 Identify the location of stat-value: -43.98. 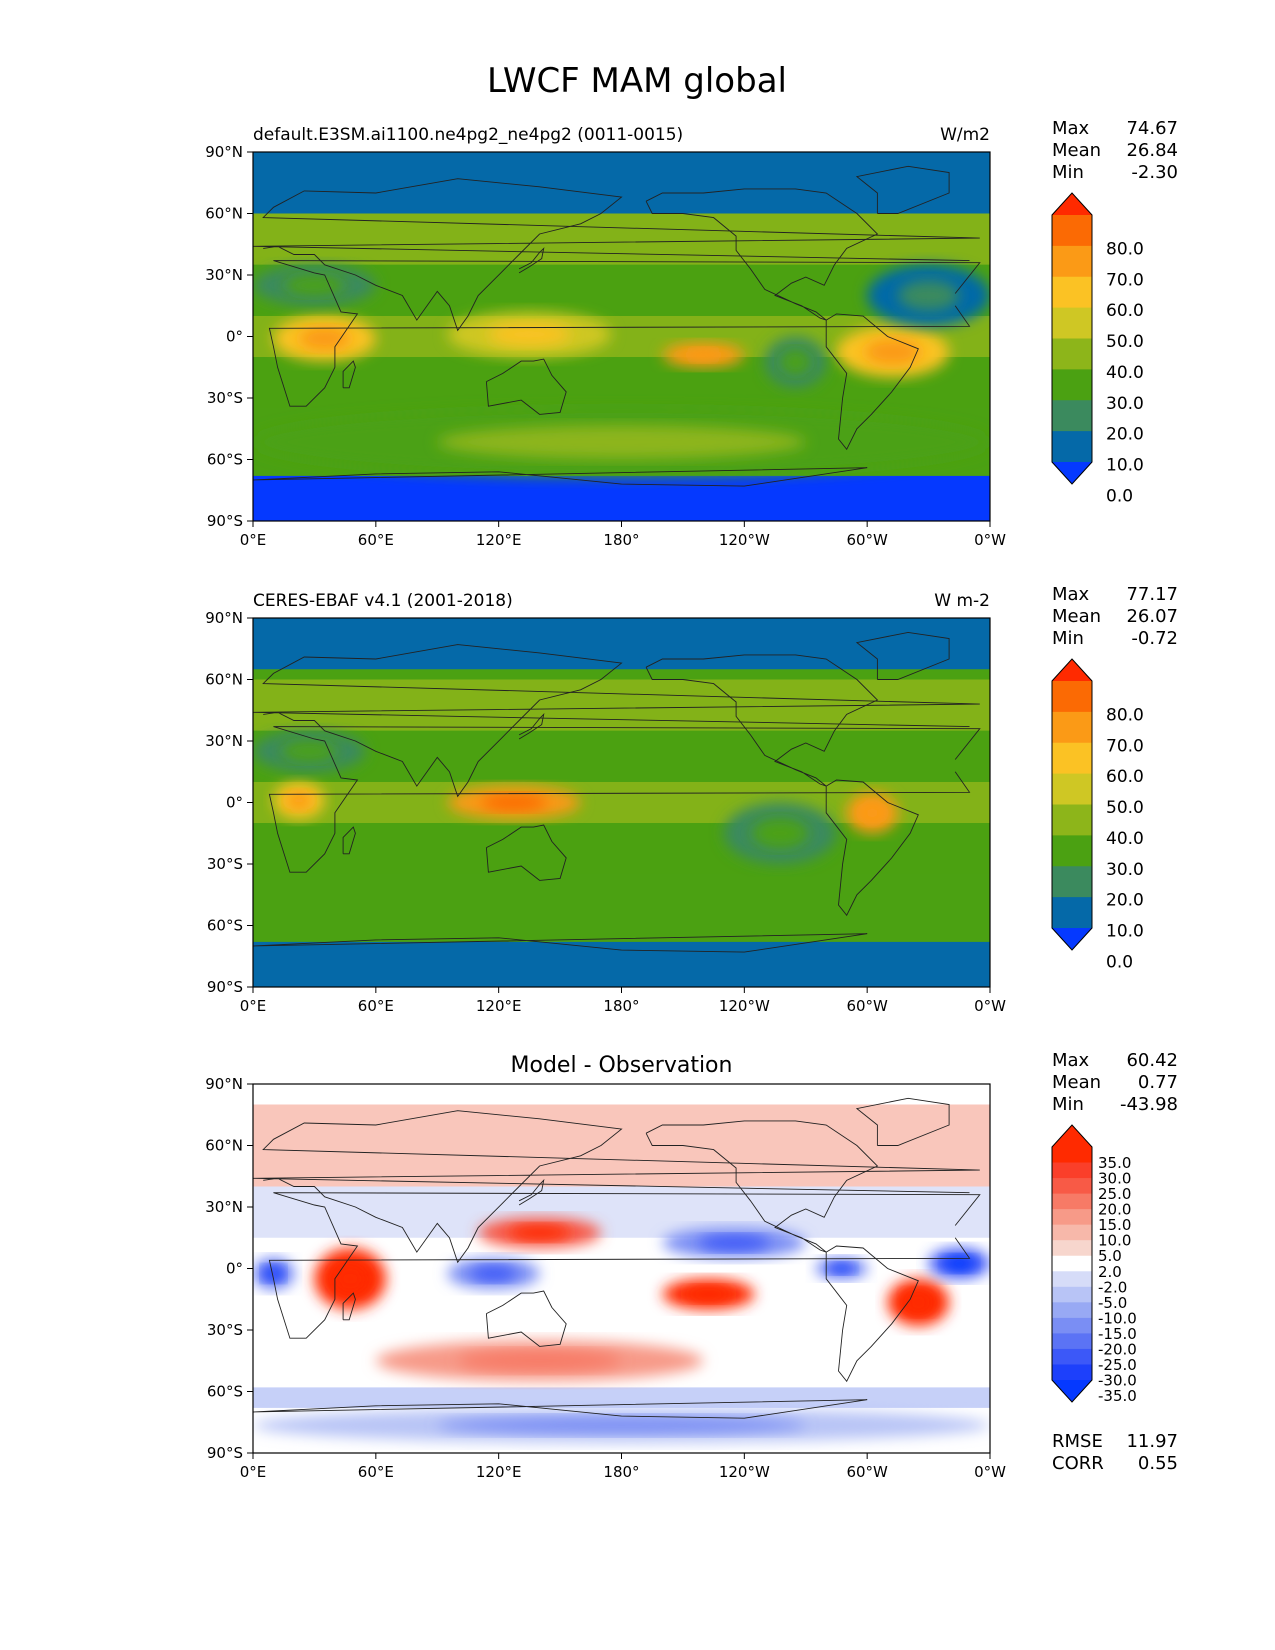
(1149, 1104).